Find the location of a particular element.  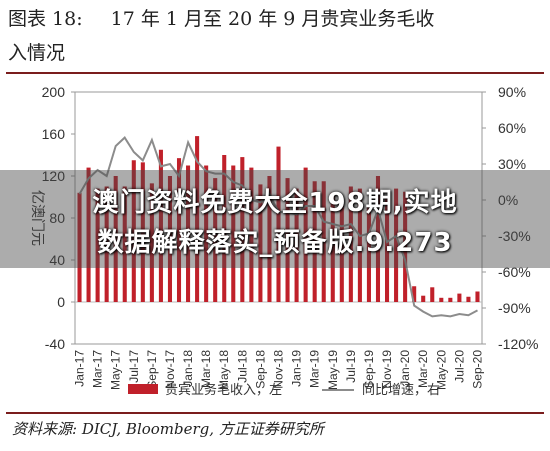

x-tick-label: May-20 is located at coordinates (441, 370).